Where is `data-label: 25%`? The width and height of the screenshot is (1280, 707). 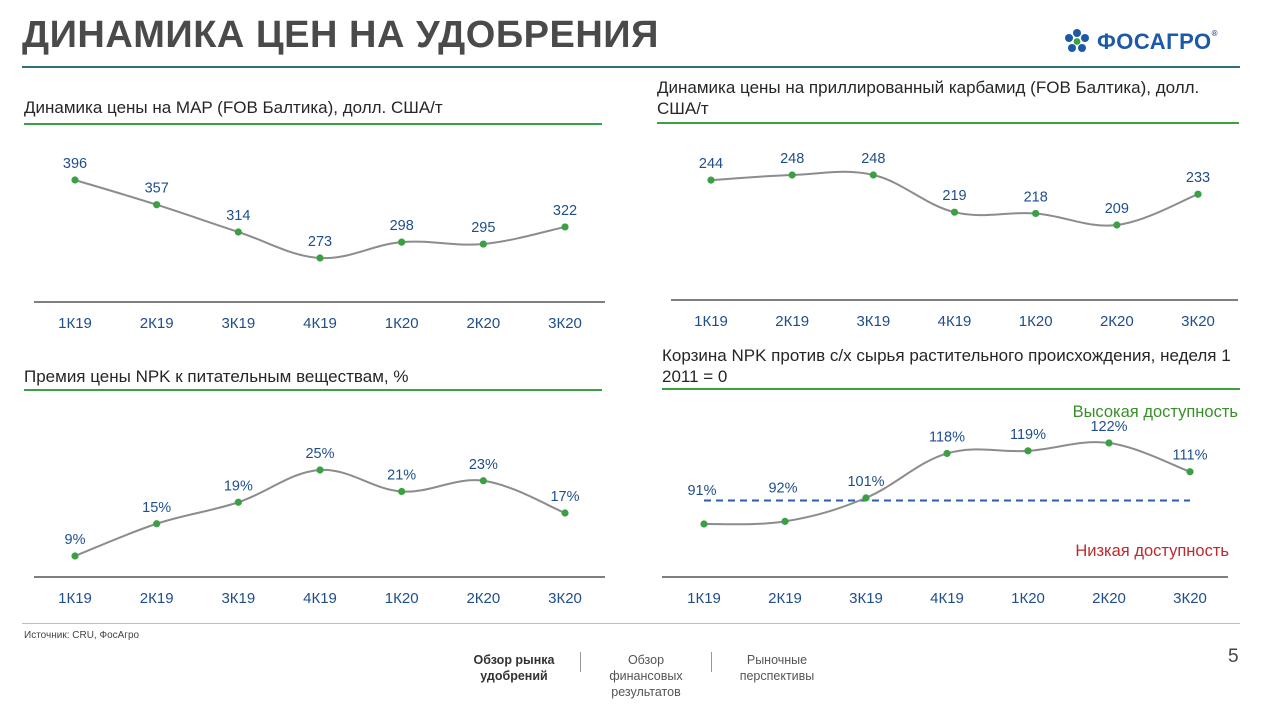
data-label: 25% is located at coordinates (319, 454).